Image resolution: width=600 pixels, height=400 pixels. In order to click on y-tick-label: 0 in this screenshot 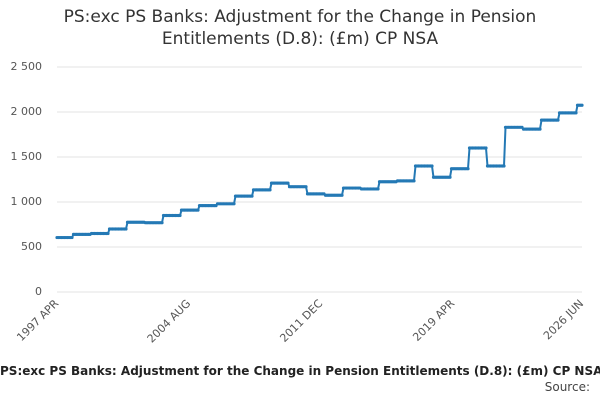, I will do `click(38, 291)`.